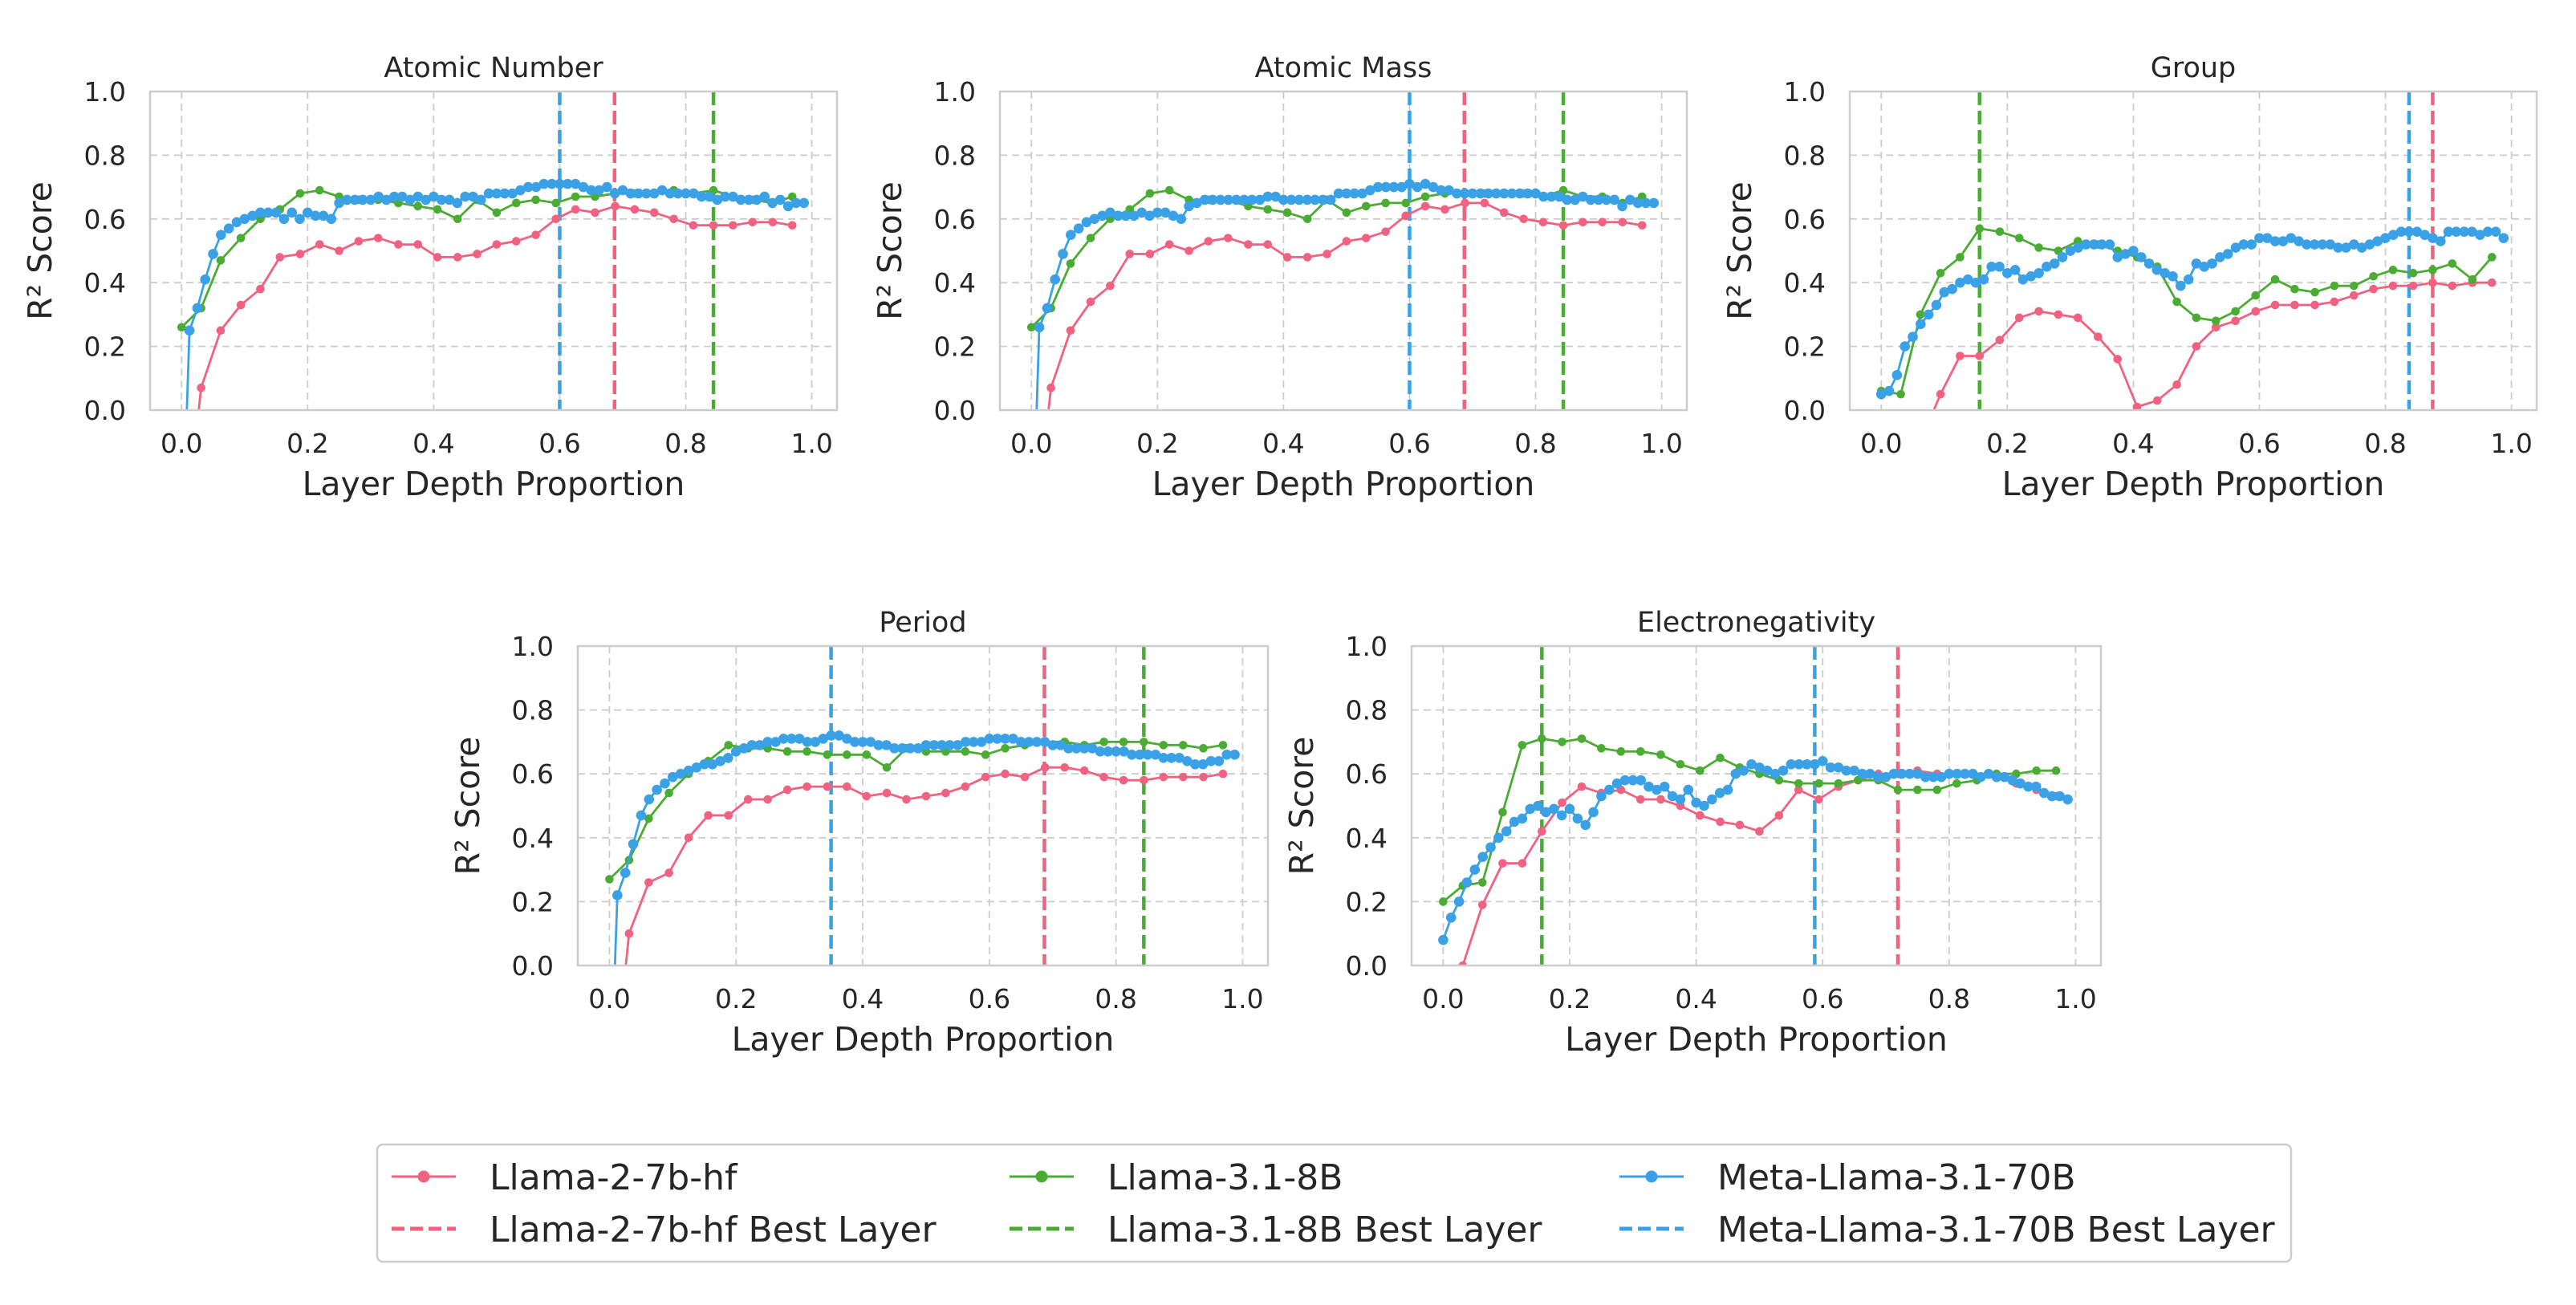 This screenshot has width=2576, height=1305. Describe the element at coordinates (955, 347) in the screenshot. I see `y-tick-label: 0.2` at that location.